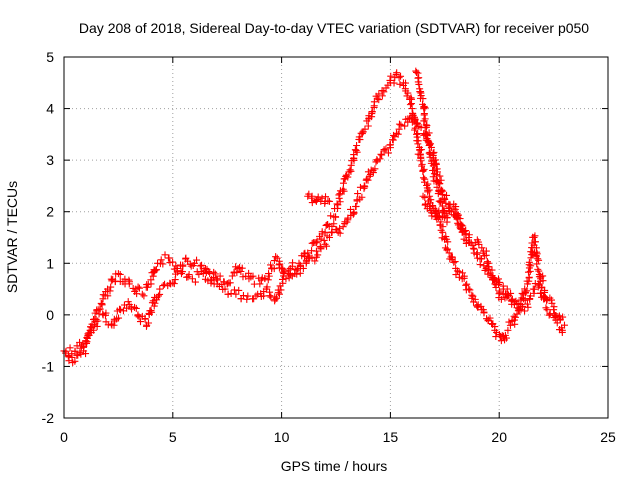 The height and width of the screenshot is (480, 640). I want to click on series-trace-e, so click(431, 146).